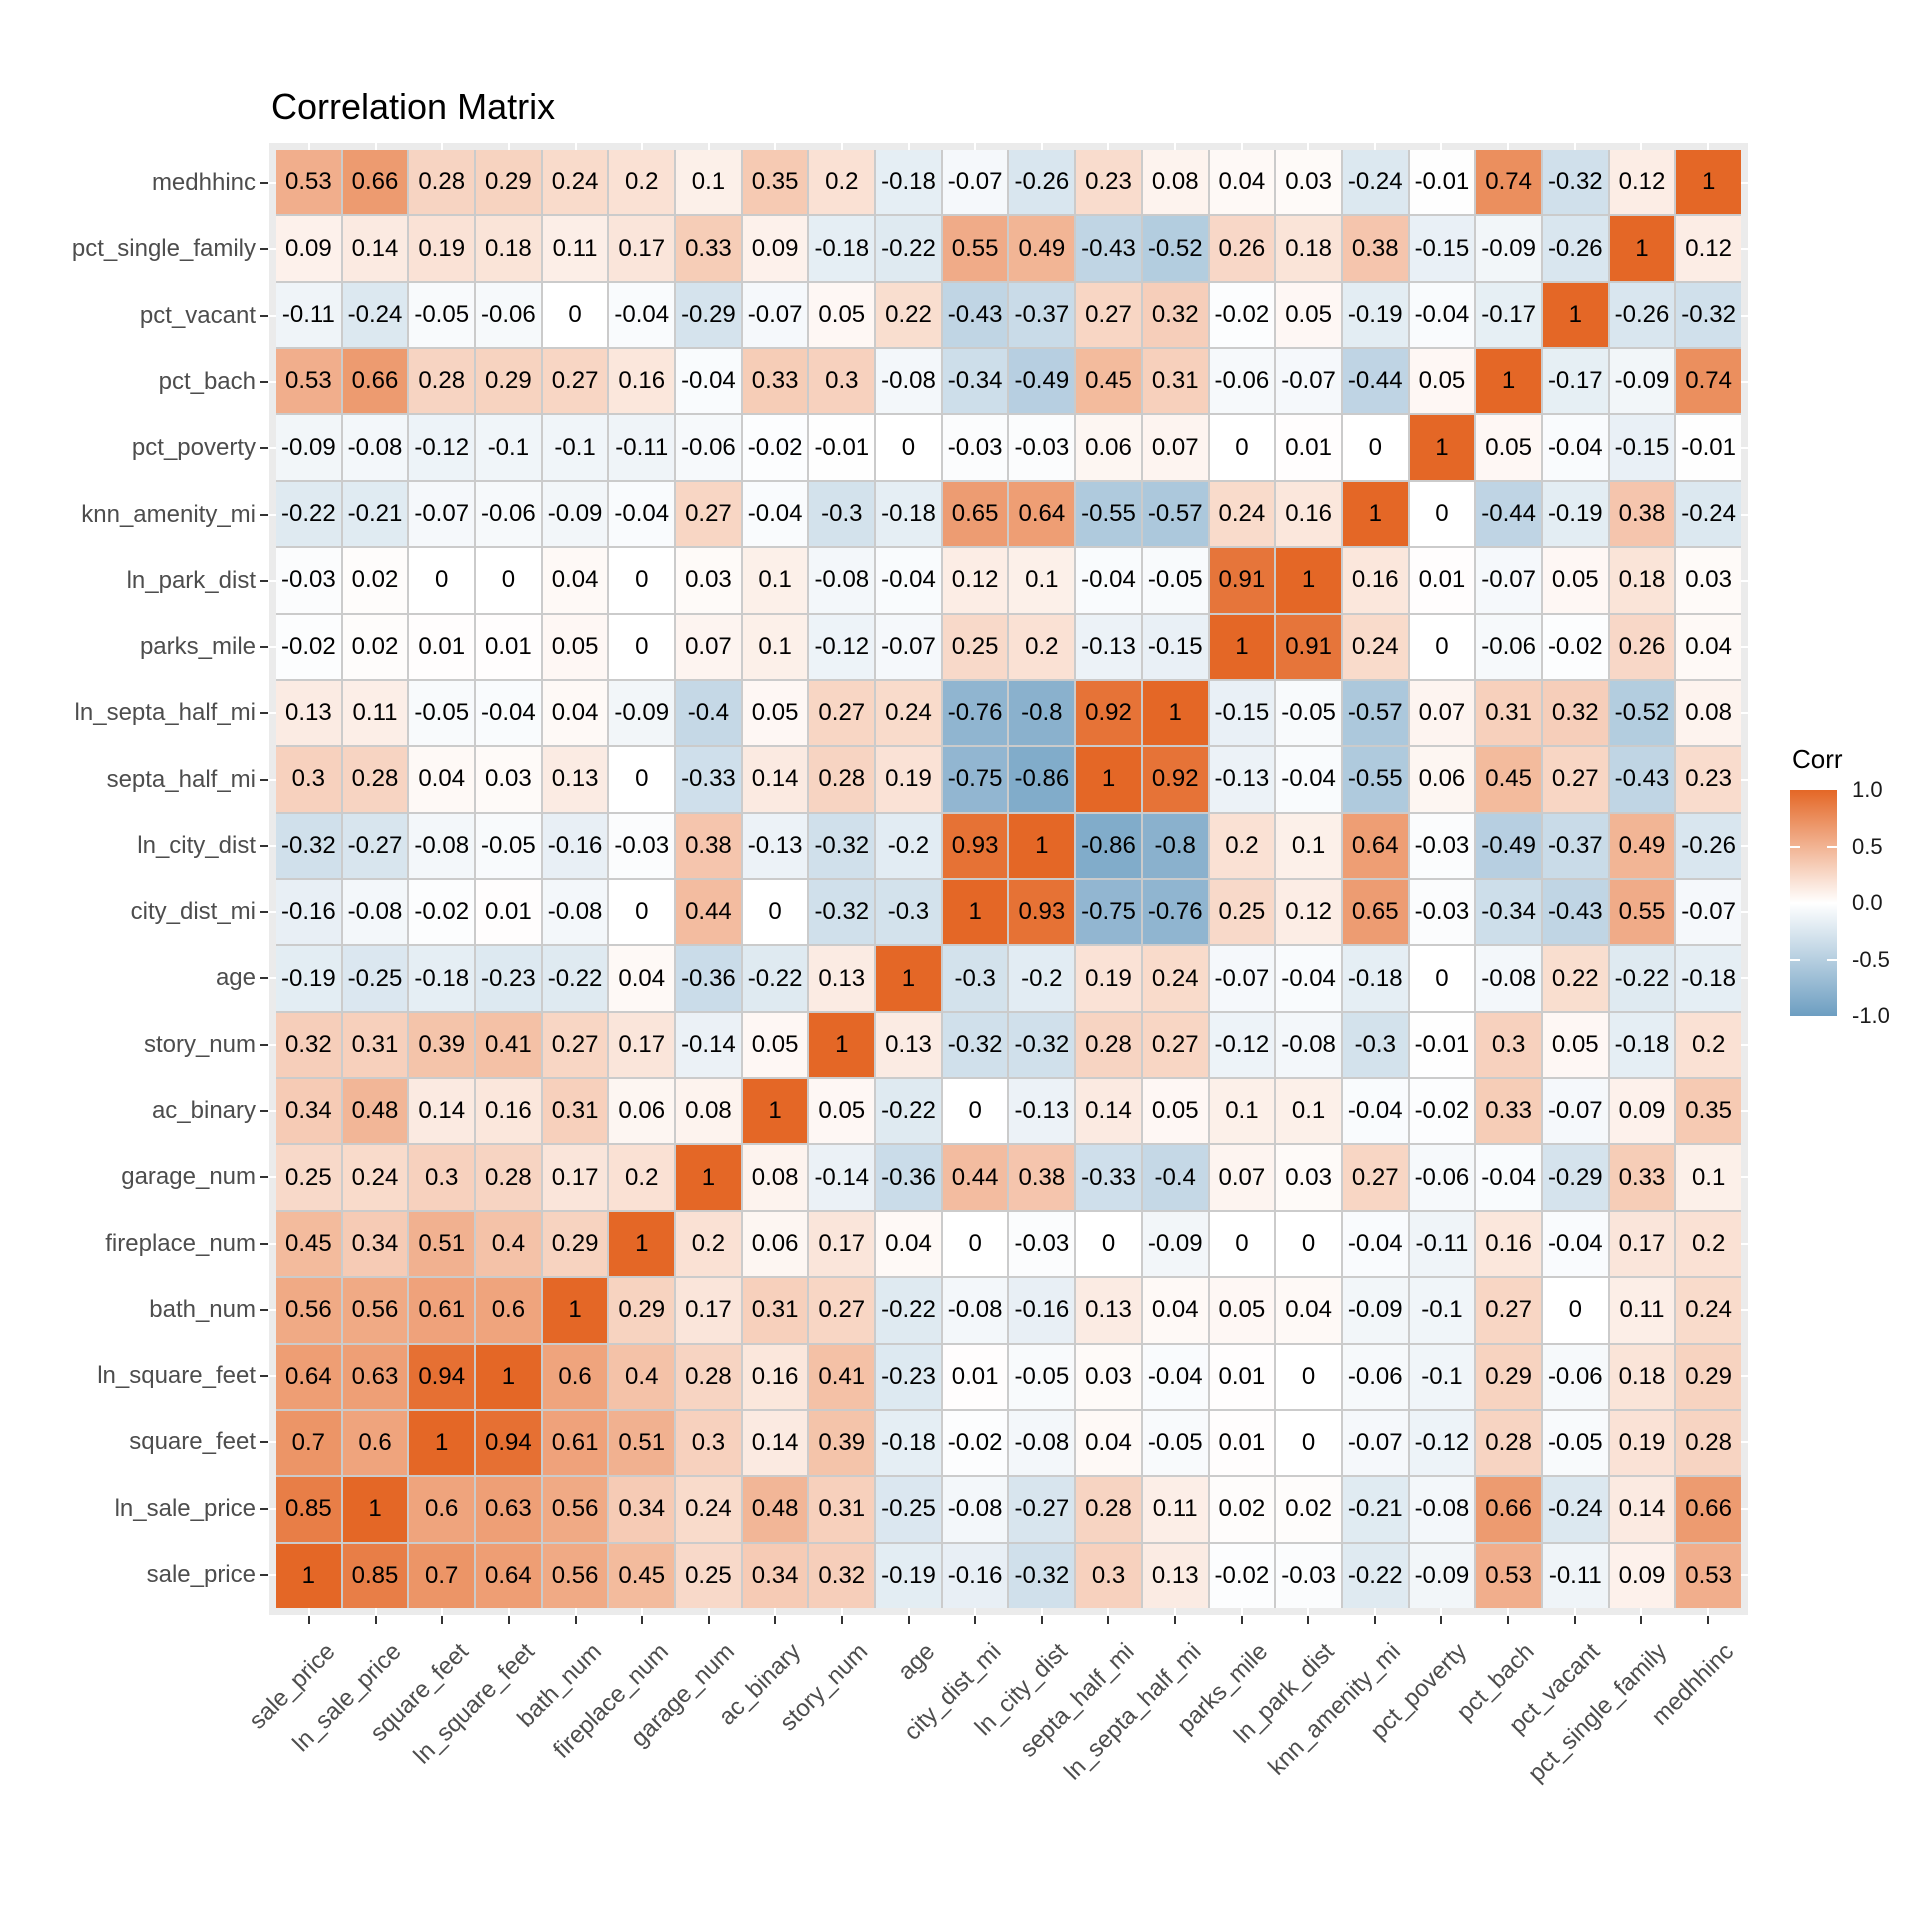 This screenshot has width=1920, height=1920. I want to click on matrix-cell: 0.64, so click(508, 1575).